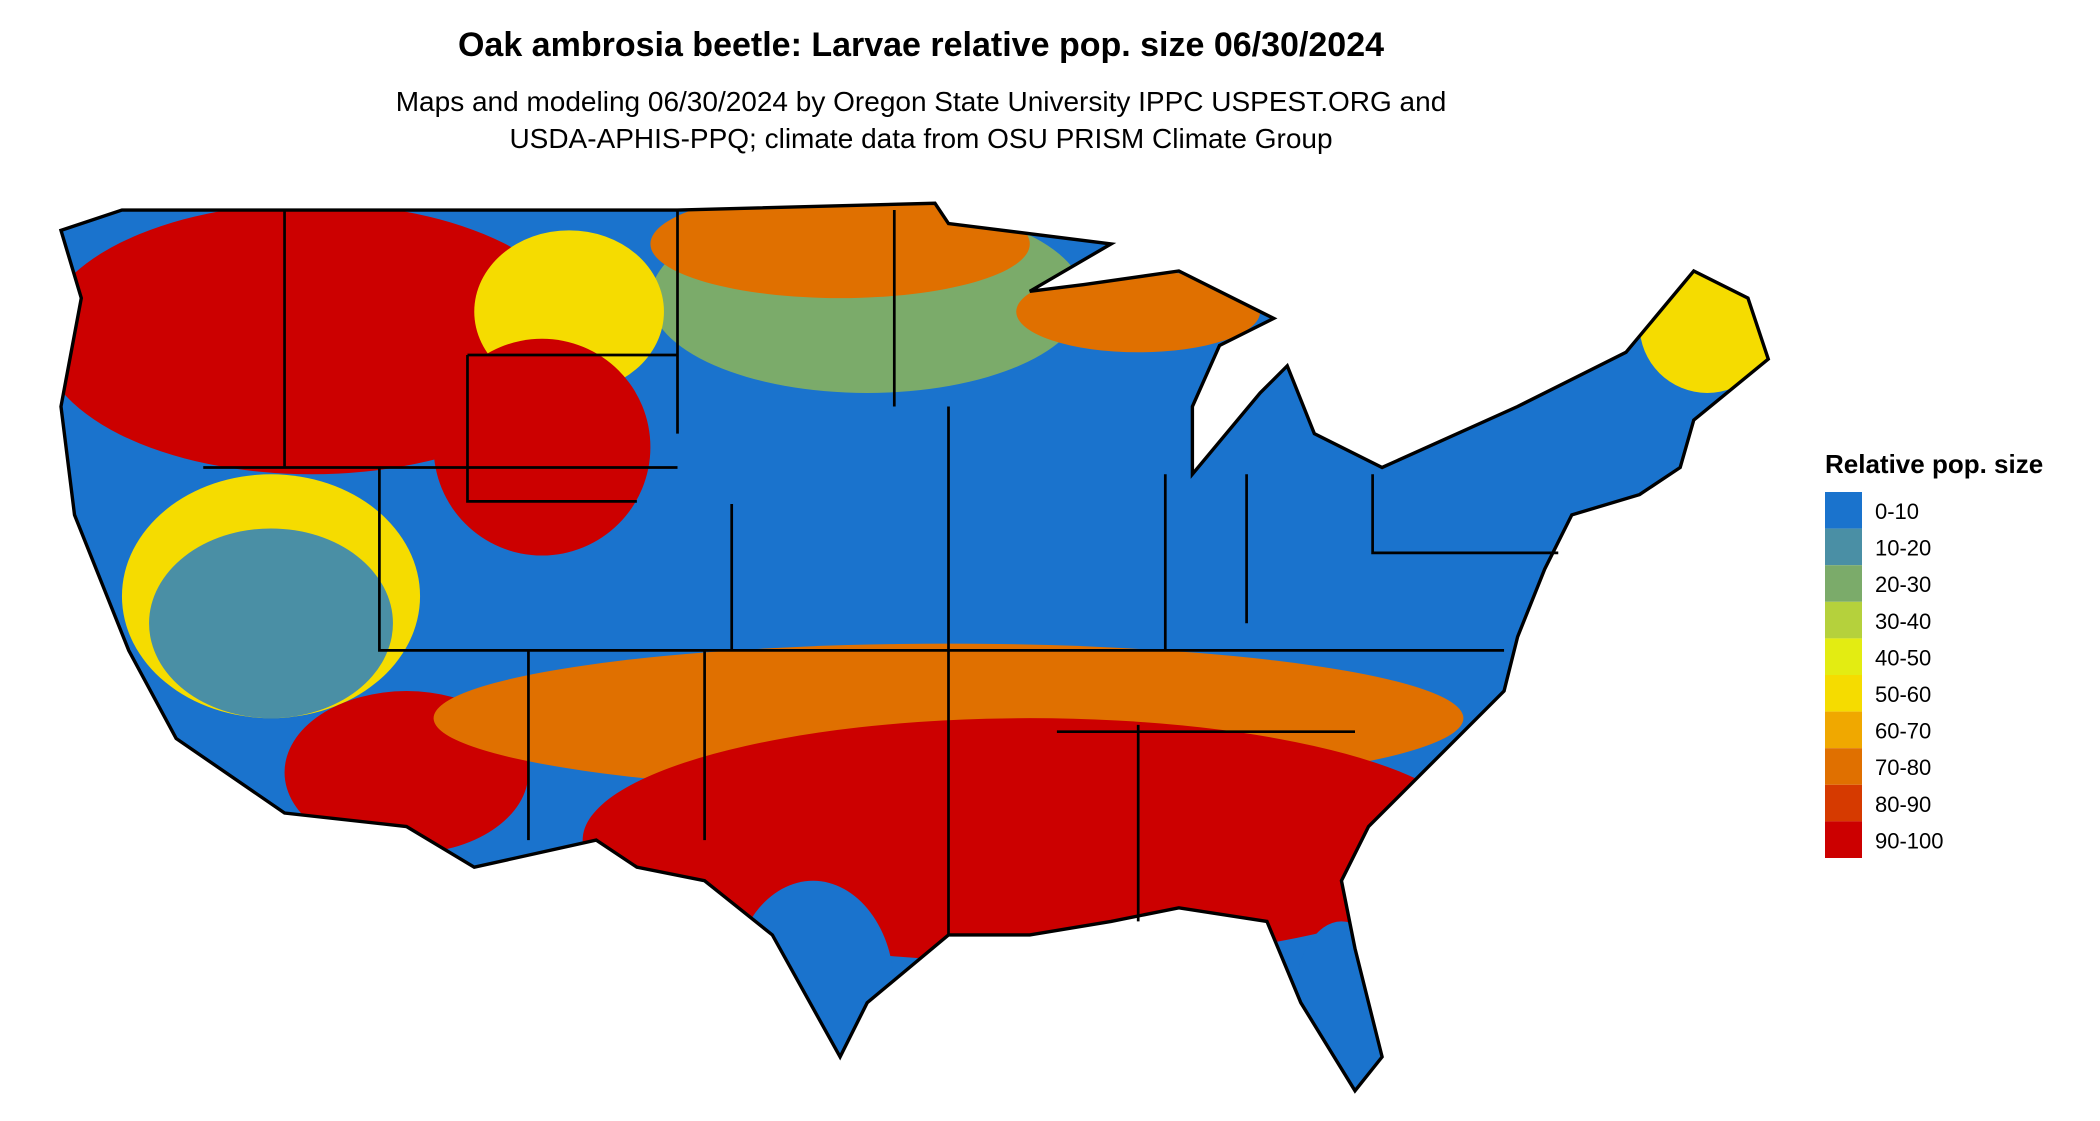 This screenshot has width=2100, height=1121. I want to click on legend-label: 20-30, so click(1903, 584).